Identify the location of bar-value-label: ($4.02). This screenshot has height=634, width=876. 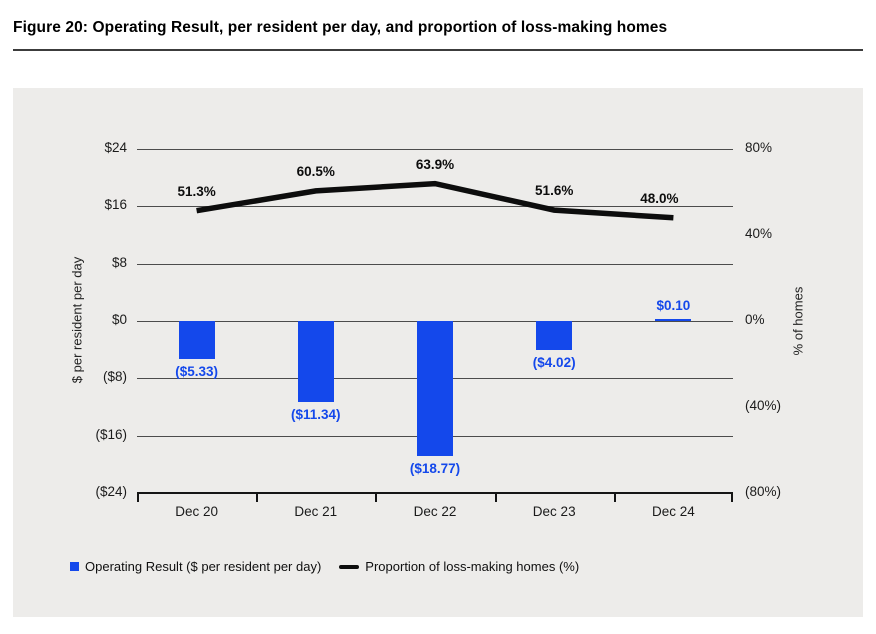
(554, 362).